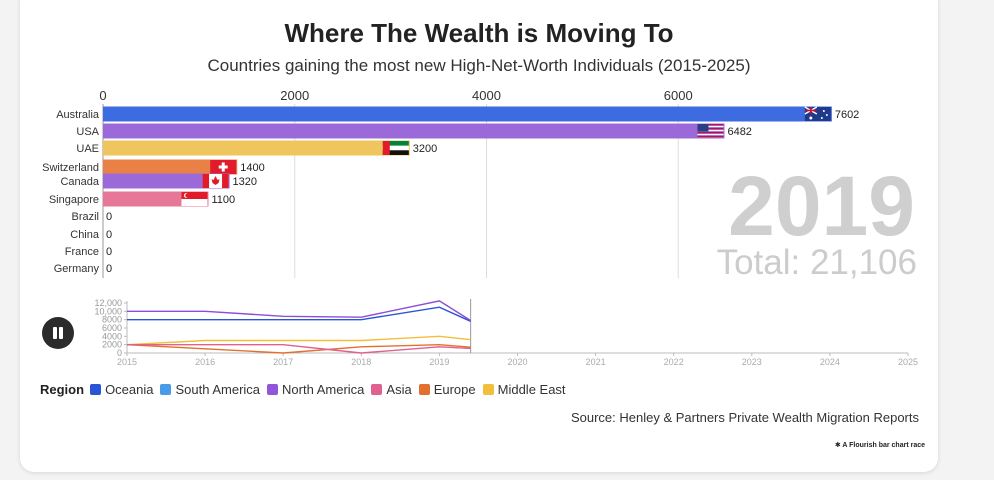  I want to click on legend-item-oceania: Oceania, so click(121, 389).